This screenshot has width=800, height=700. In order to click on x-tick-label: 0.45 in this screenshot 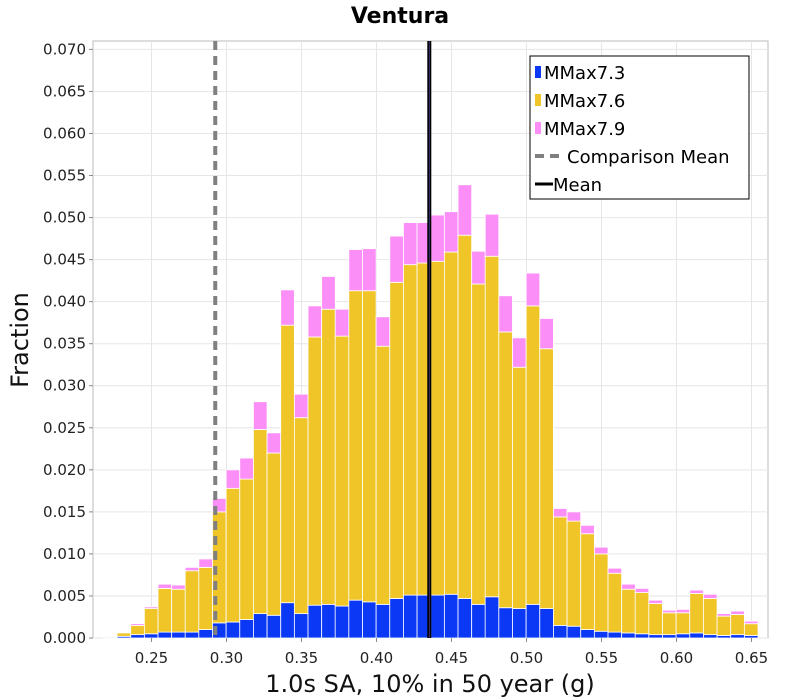, I will do `click(451, 658)`.